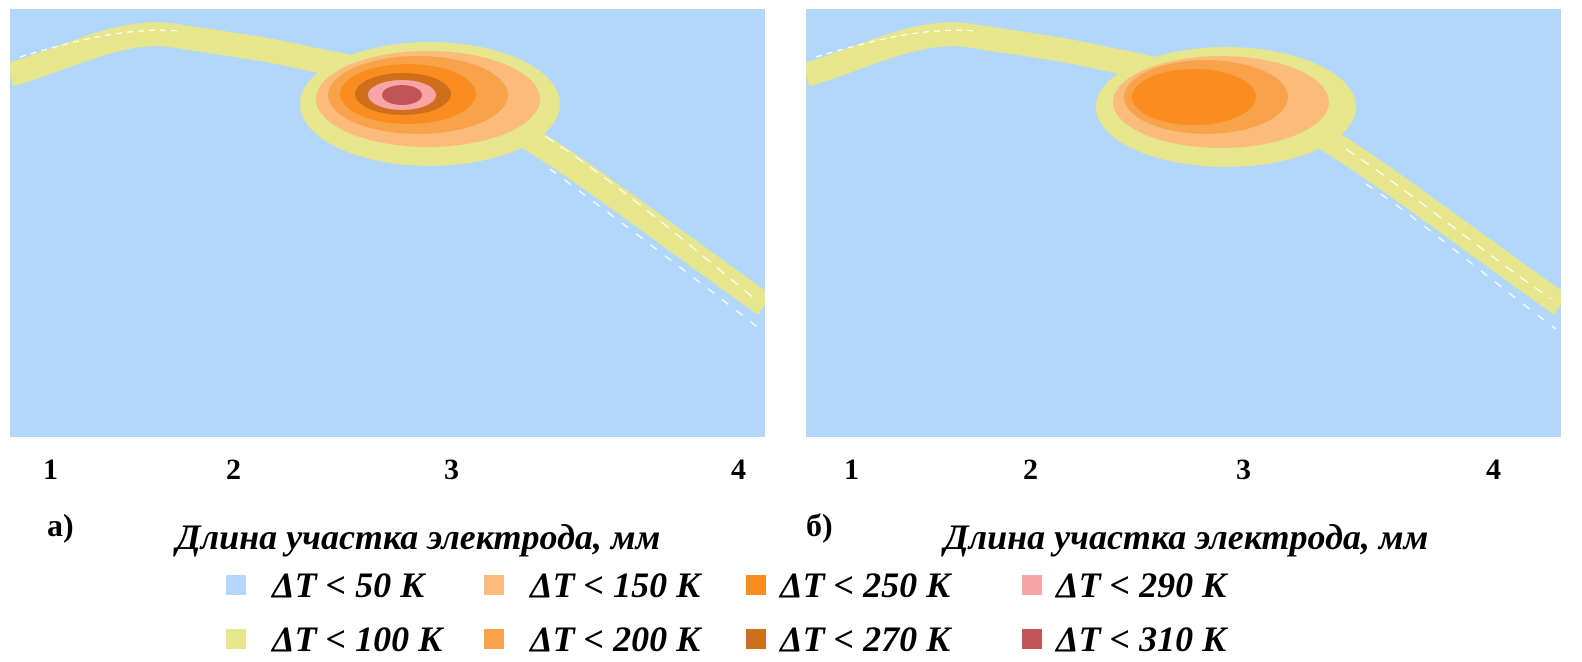 This screenshot has width=1582, height=662. Describe the element at coordinates (236, 639) in the screenshot. I see `legend-swatch-100K` at that location.